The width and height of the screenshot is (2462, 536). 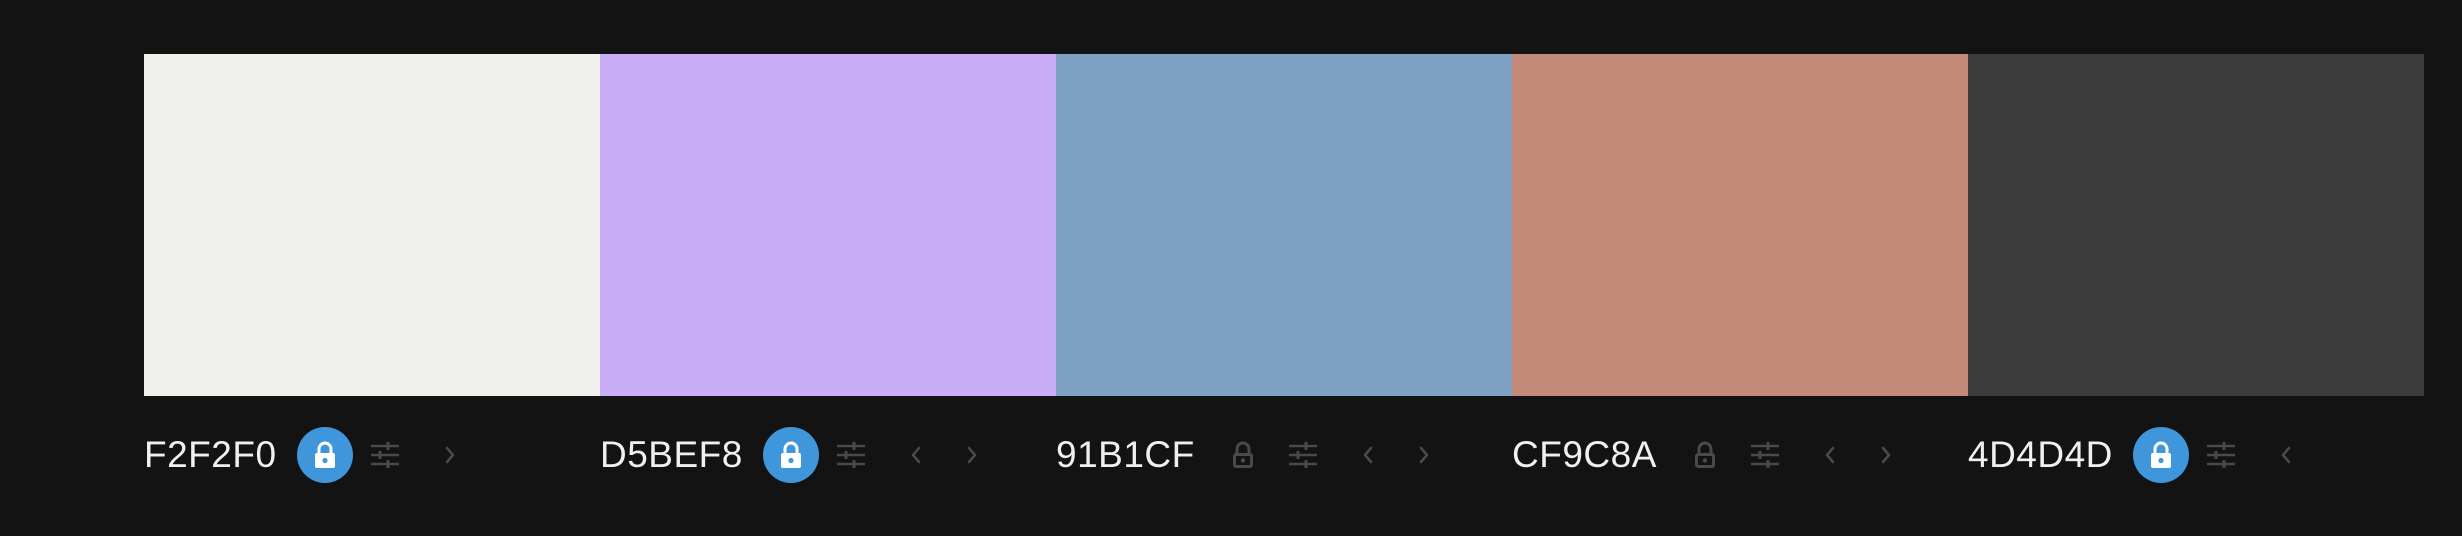 I want to click on palette-controls: F2F2F0 D5BEF8 91B1CF CF9C8A 4D4D4D, so click(x=1284, y=455).